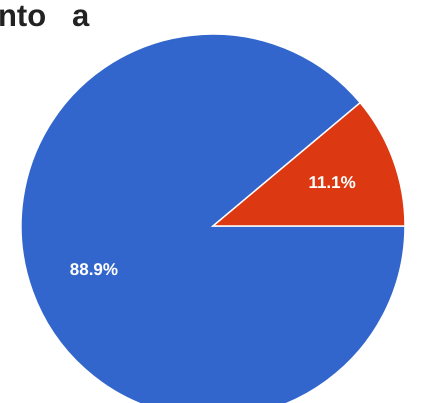 The image size is (429, 403). Describe the element at coordinates (45, 16) in the screenshot. I see `chart-title: nto a` at that location.